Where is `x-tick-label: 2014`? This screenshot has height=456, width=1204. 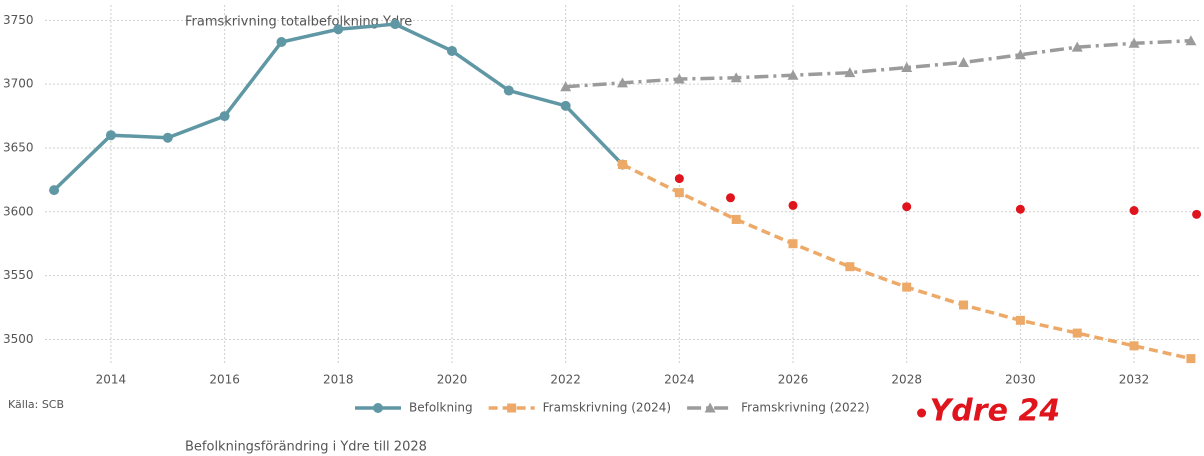 x-tick-label: 2014 is located at coordinates (111, 380).